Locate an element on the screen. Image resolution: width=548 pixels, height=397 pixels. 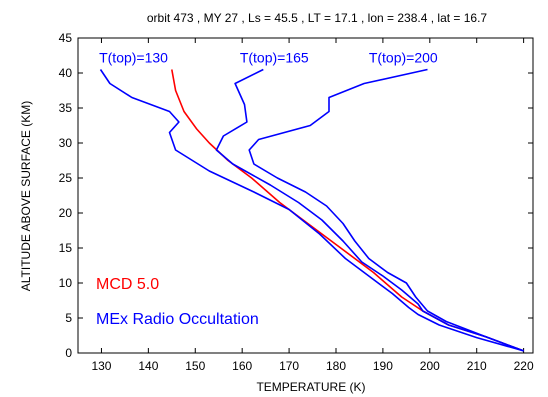
y-axis-label: ALTITUDE ABOVE SURFACE (KM) is located at coordinates (26, 196).